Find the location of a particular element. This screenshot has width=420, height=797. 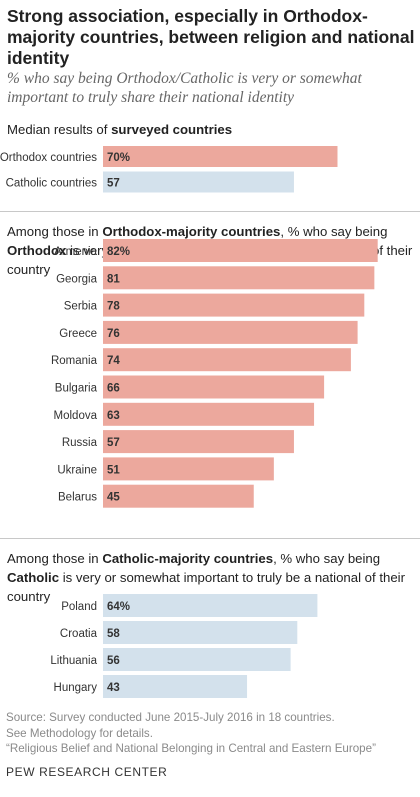

source-line: See Methodology for details. is located at coordinates (79, 733).